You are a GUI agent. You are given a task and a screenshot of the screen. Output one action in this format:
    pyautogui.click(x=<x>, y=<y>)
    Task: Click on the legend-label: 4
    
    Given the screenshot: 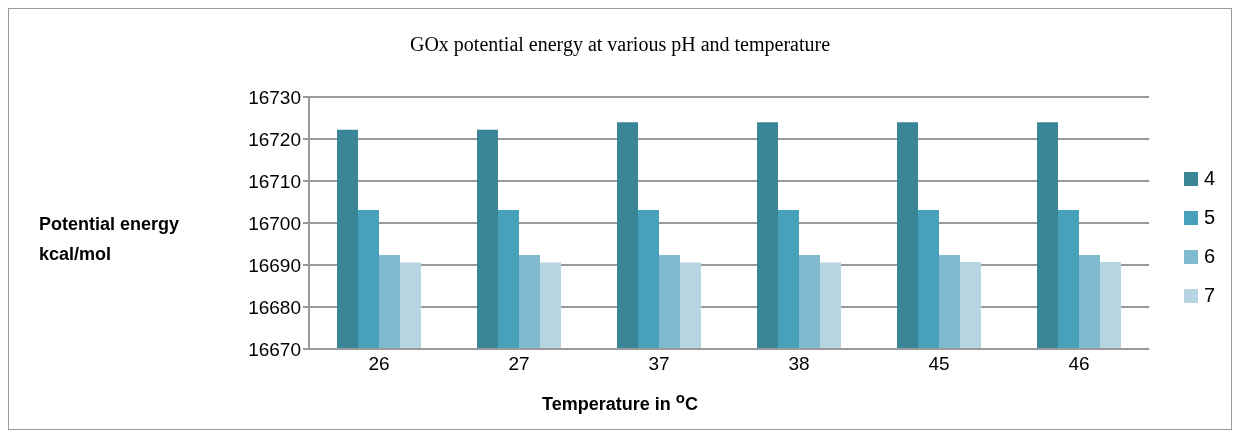 What is the action you would take?
    pyautogui.click(x=1210, y=178)
    